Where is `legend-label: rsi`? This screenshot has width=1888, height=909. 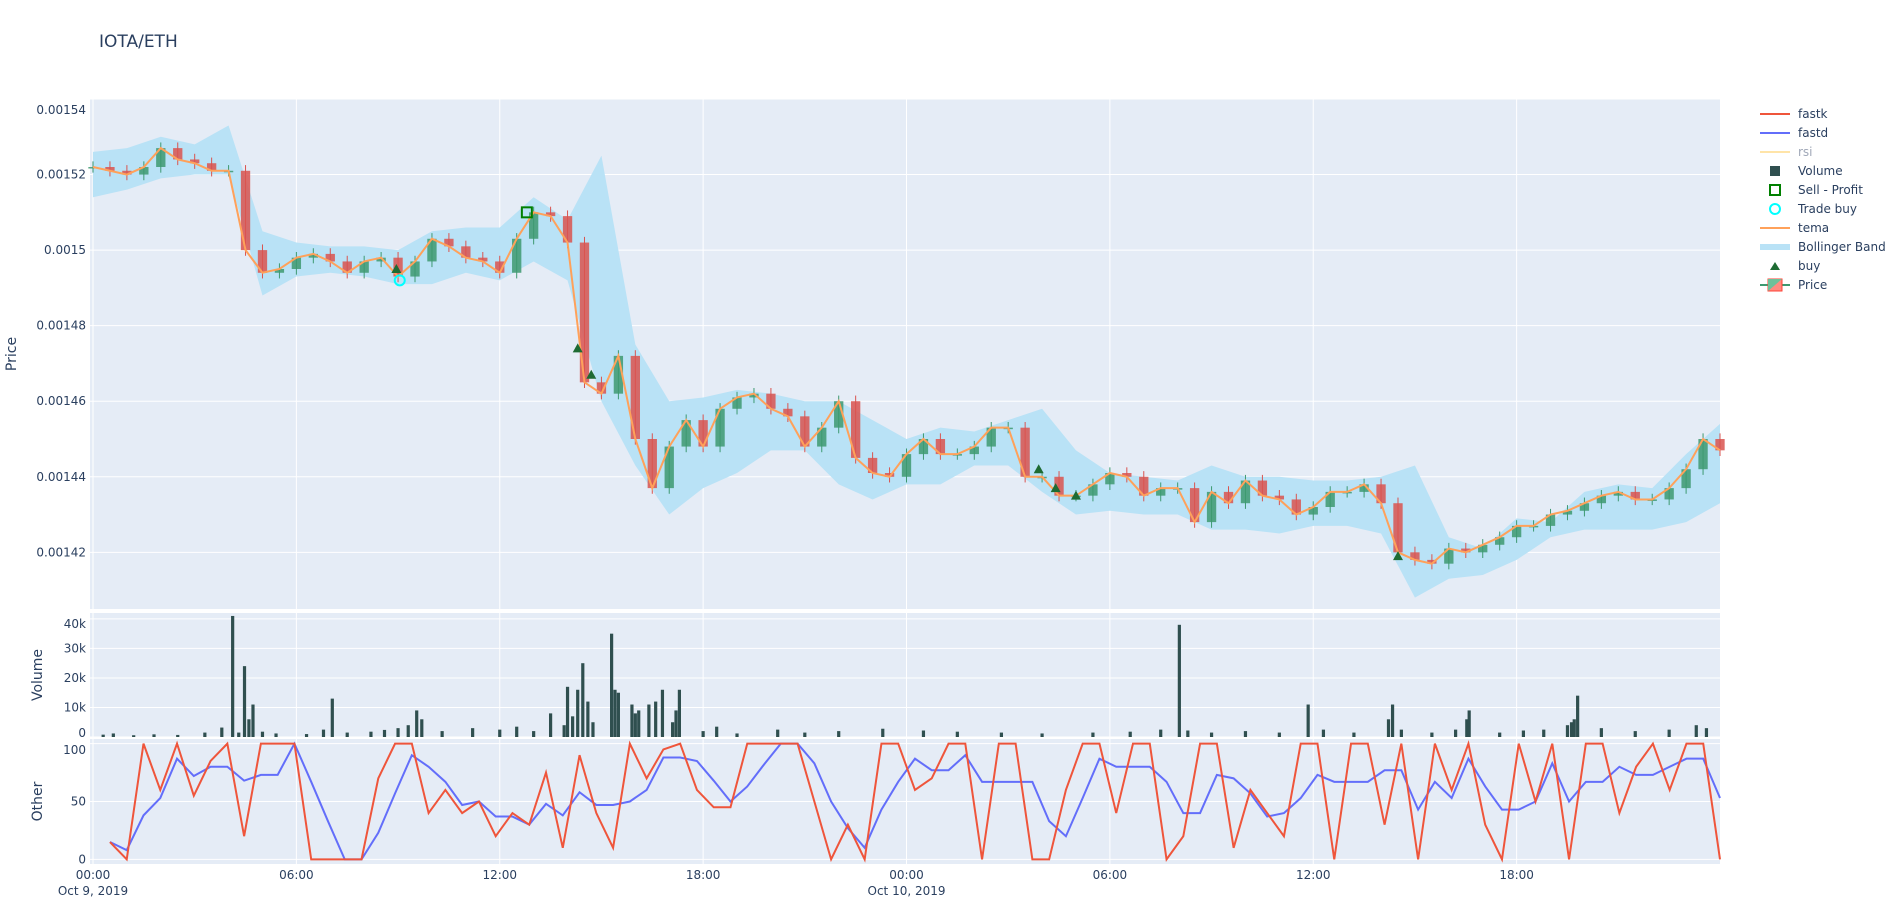 legend-label: rsi is located at coordinates (1805, 151).